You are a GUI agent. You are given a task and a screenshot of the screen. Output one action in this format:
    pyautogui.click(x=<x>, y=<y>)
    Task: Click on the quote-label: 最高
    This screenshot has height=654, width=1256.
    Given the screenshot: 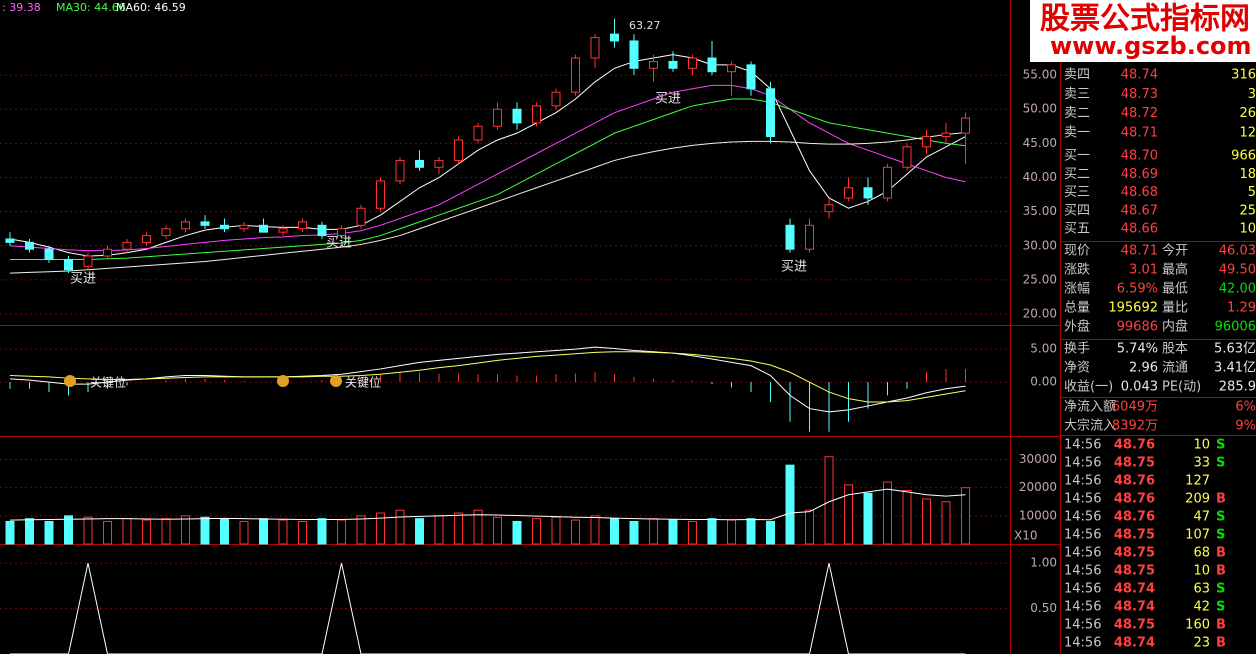 What is the action you would take?
    pyautogui.click(x=1175, y=270)
    